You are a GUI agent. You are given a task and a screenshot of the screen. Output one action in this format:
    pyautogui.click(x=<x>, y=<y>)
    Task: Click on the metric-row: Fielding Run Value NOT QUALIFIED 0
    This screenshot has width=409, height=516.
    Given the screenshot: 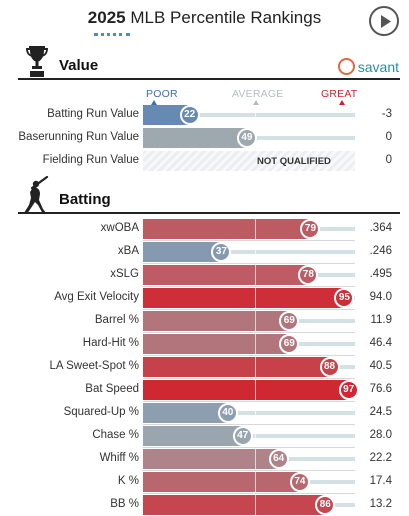 What is the action you would take?
    pyautogui.click(x=204, y=161)
    